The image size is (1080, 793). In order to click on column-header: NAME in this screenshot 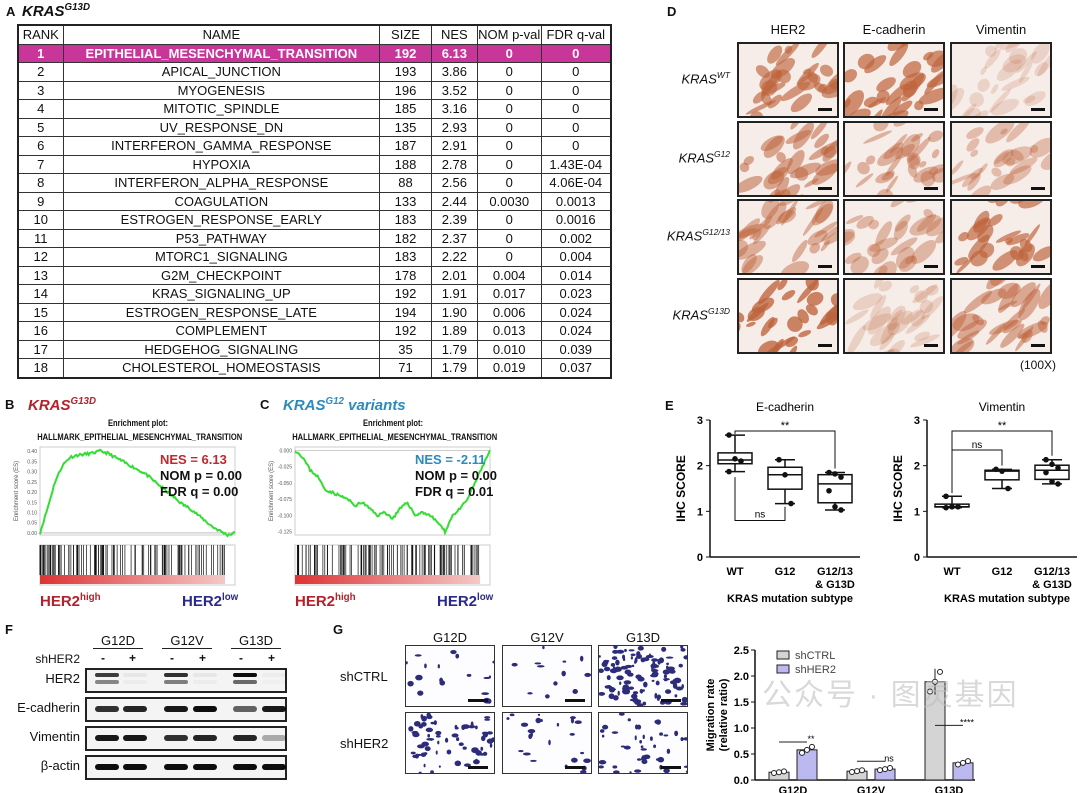, I will do `click(221, 34)`.